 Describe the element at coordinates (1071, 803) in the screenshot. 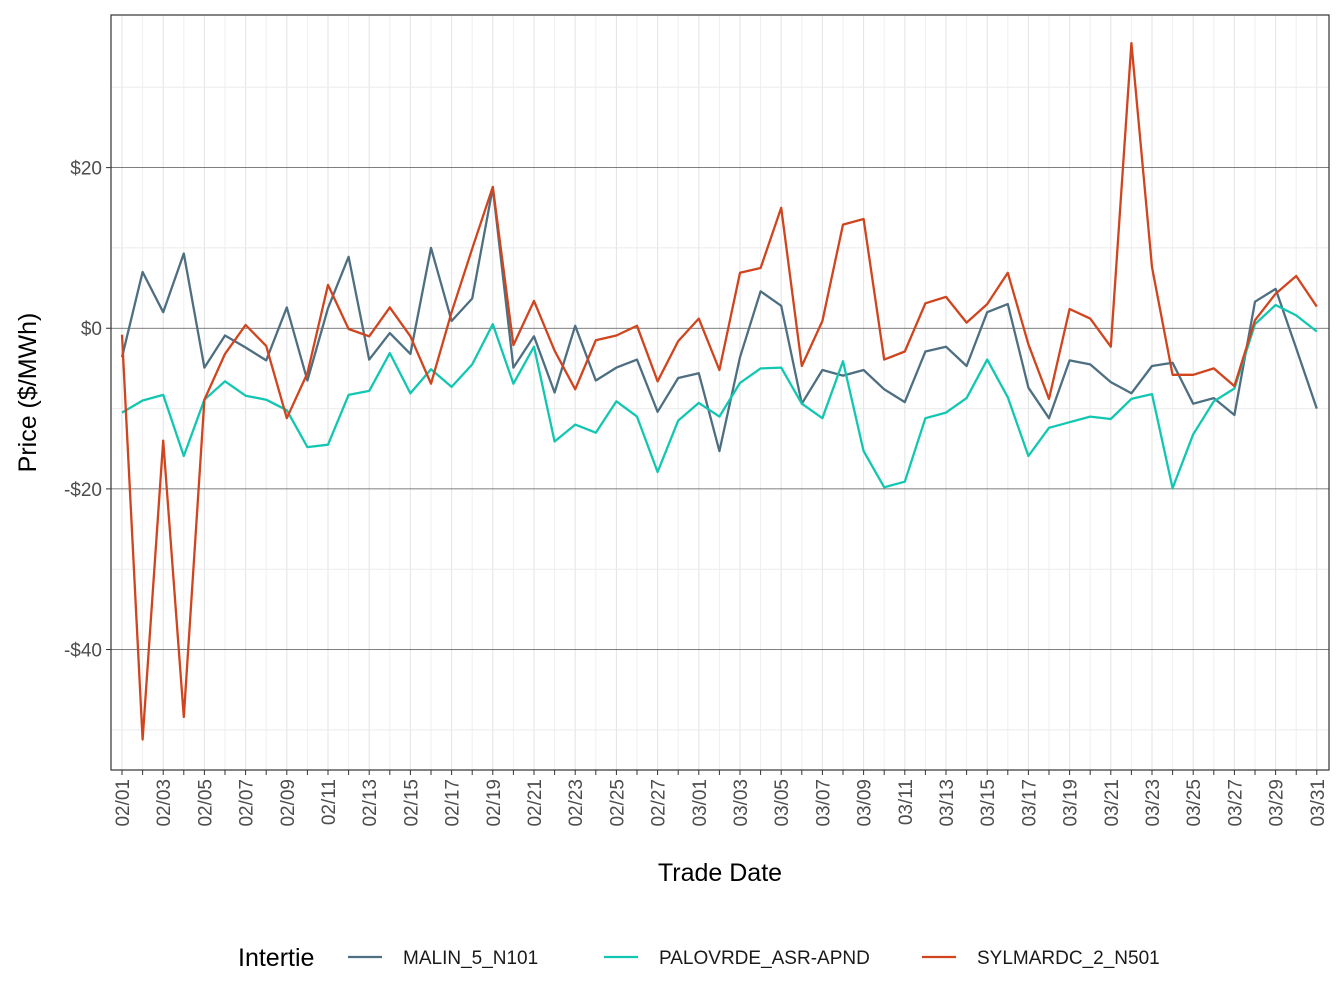

I see `x-tick-label: 03/19` at that location.